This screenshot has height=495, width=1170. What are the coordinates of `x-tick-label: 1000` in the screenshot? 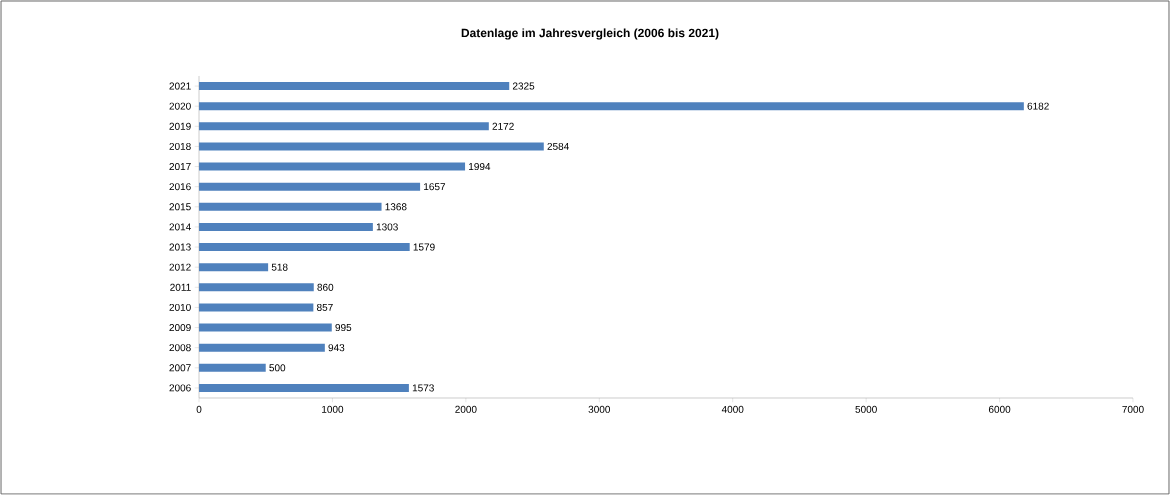 It's located at (333, 409).